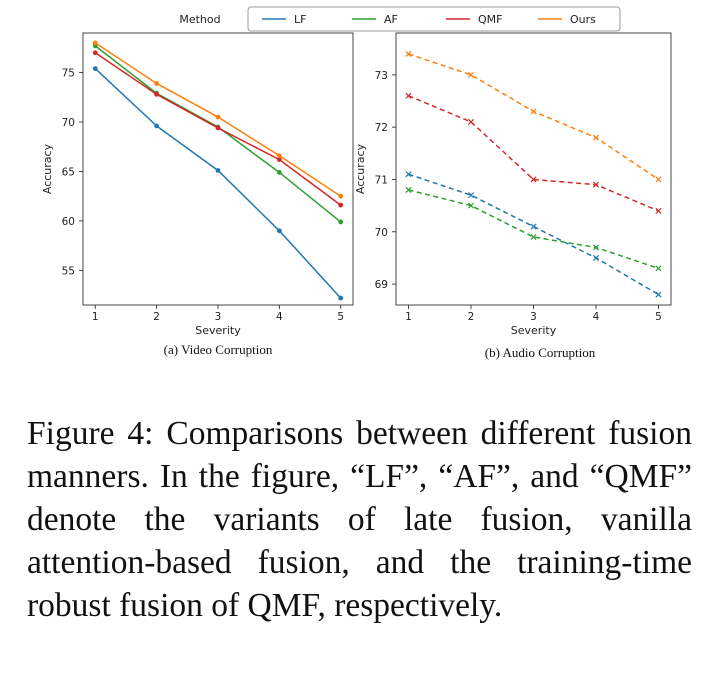  Describe the element at coordinates (381, 76) in the screenshot. I see `y-tick-label-audio: 73` at that location.